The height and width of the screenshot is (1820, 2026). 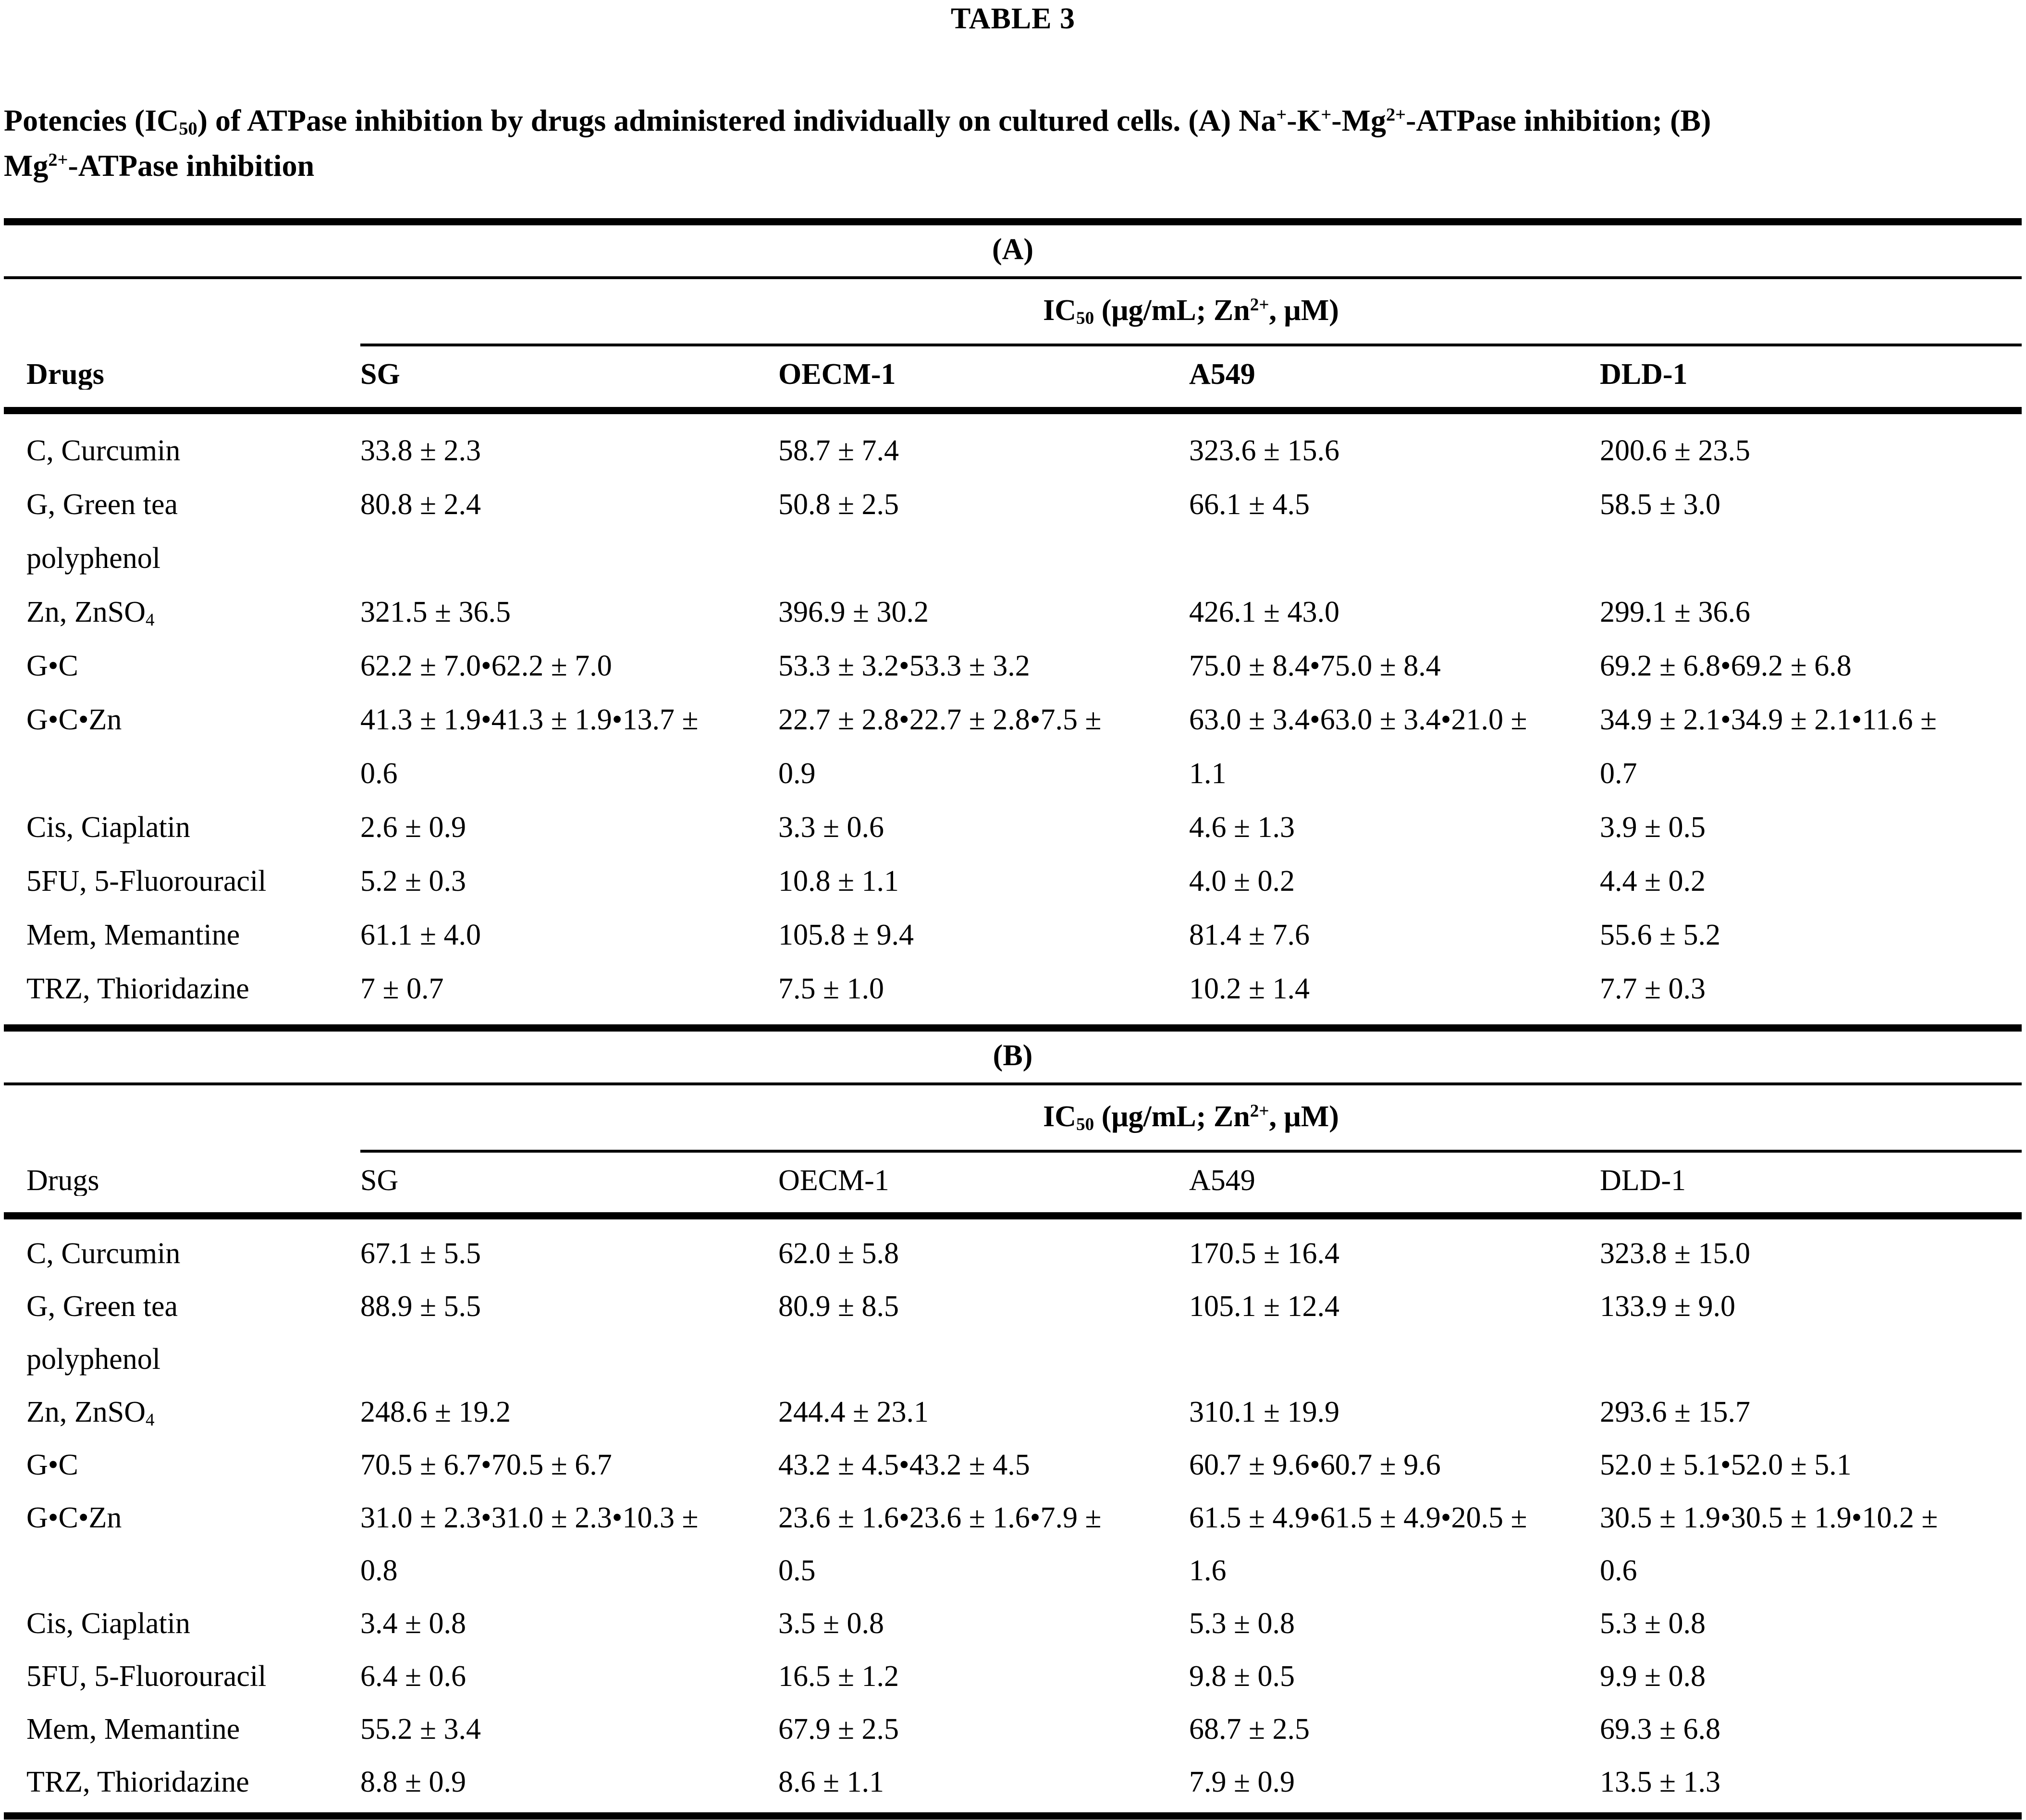 What do you see at coordinates (904, 1465) in the screenshot?
I see `value-cell: 43.2 ± 4.5•43.2 ± 4.5` at bounding box center [904, 1465].